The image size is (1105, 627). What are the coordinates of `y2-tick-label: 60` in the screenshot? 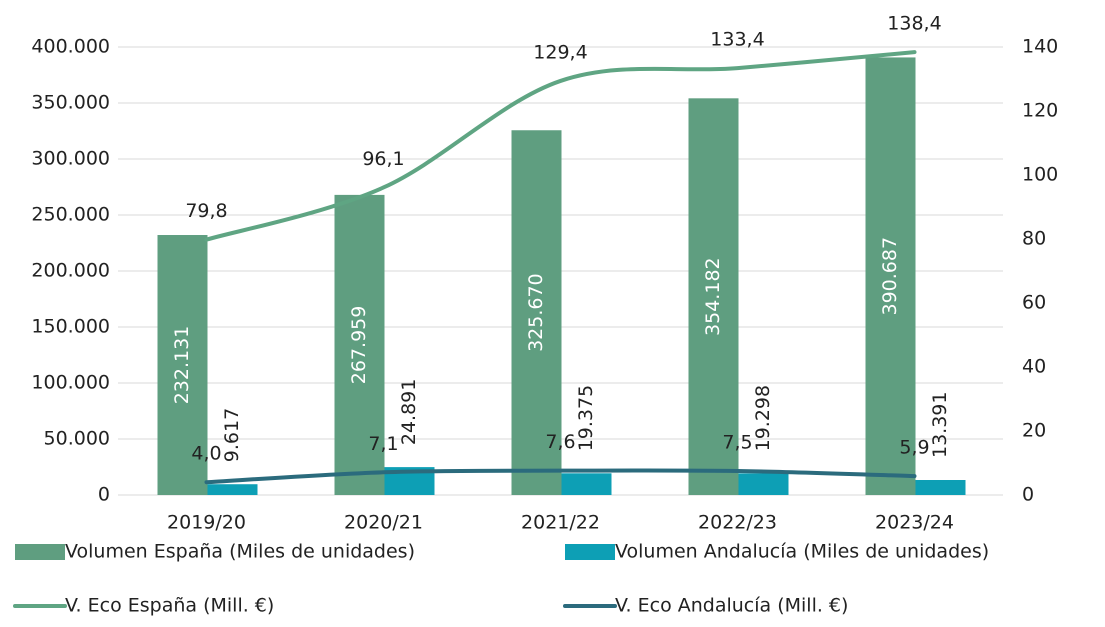 It's located at (1034, 303).